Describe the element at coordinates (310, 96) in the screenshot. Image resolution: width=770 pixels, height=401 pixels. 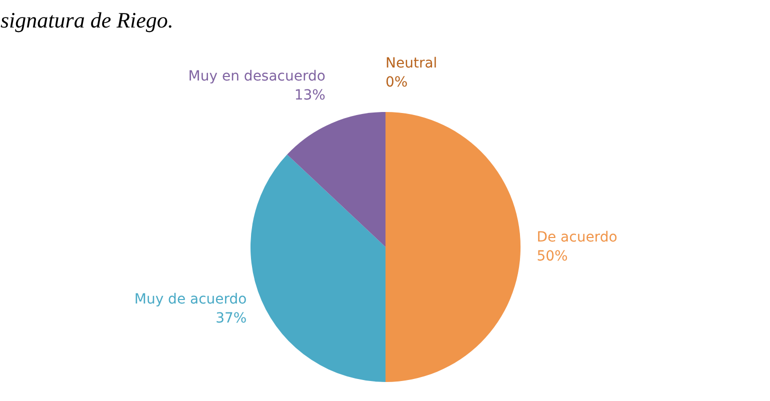
I see `data-label: 13%` at that location.